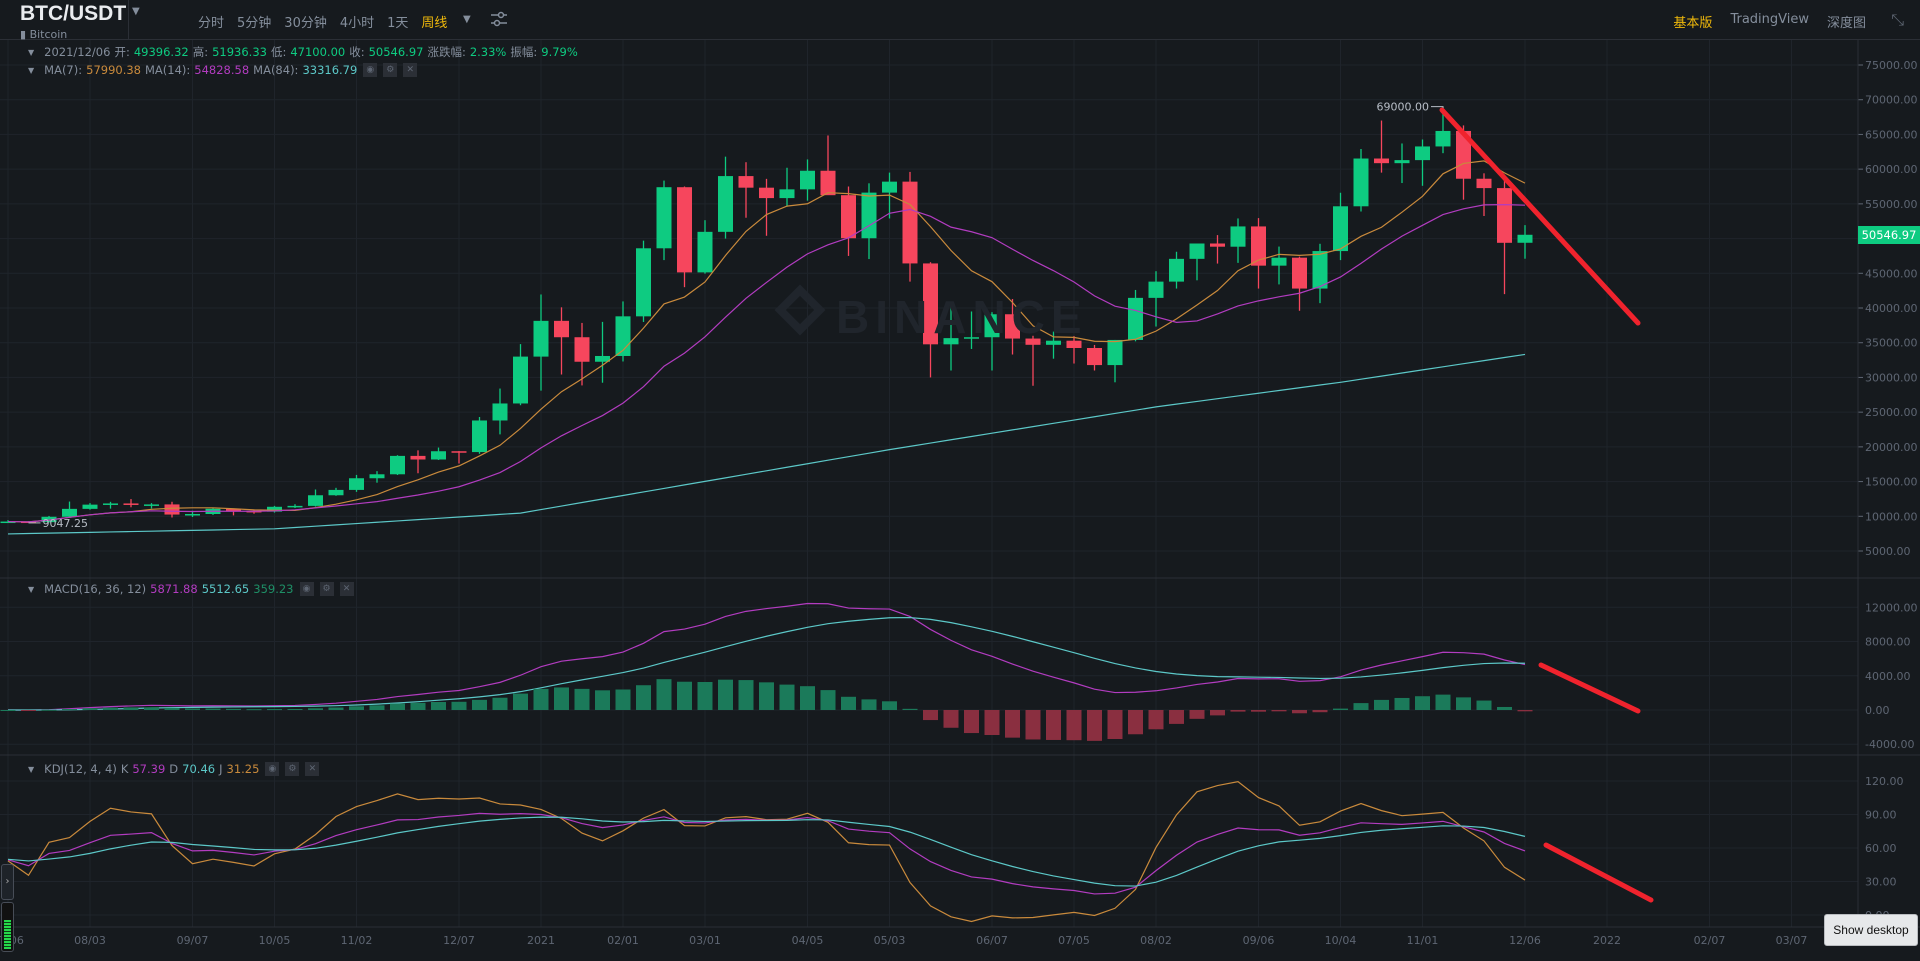 The image size is (1920, 961). Describe the element at coordinates (80, 769) in the screenshot. I see `kdj-label: KDJ(12, 4, 4)` at that location.